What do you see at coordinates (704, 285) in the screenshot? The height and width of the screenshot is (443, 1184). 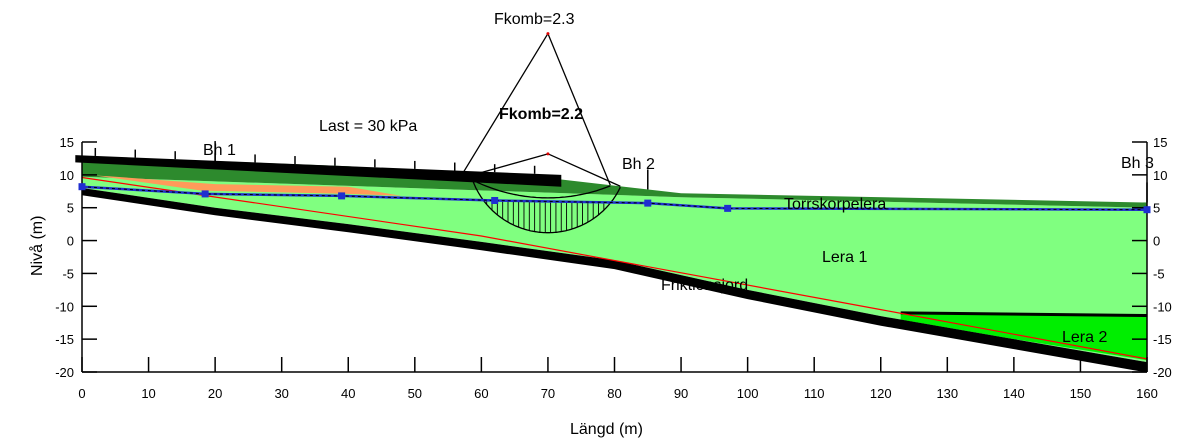 I see `layer-label-friktionsjord: Friktionsjord` at bounding box center [704, 285].